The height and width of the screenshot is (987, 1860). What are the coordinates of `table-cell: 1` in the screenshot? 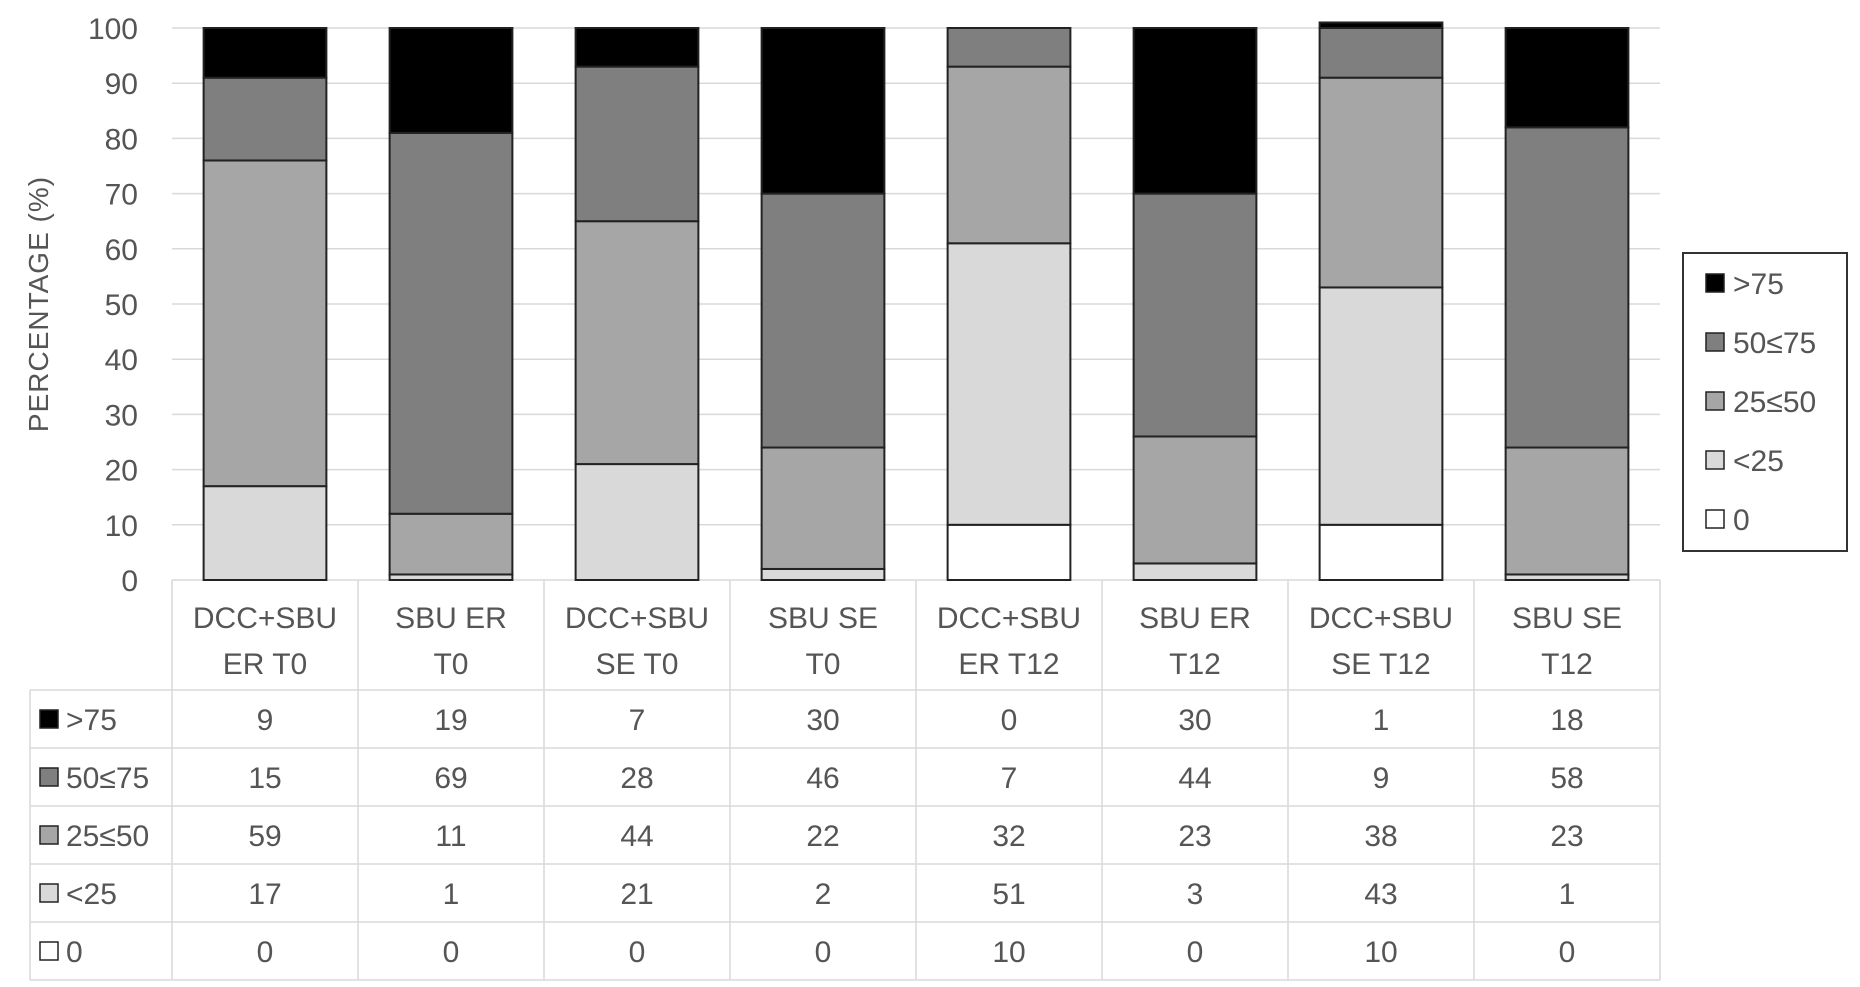 It's located at (451, 894).